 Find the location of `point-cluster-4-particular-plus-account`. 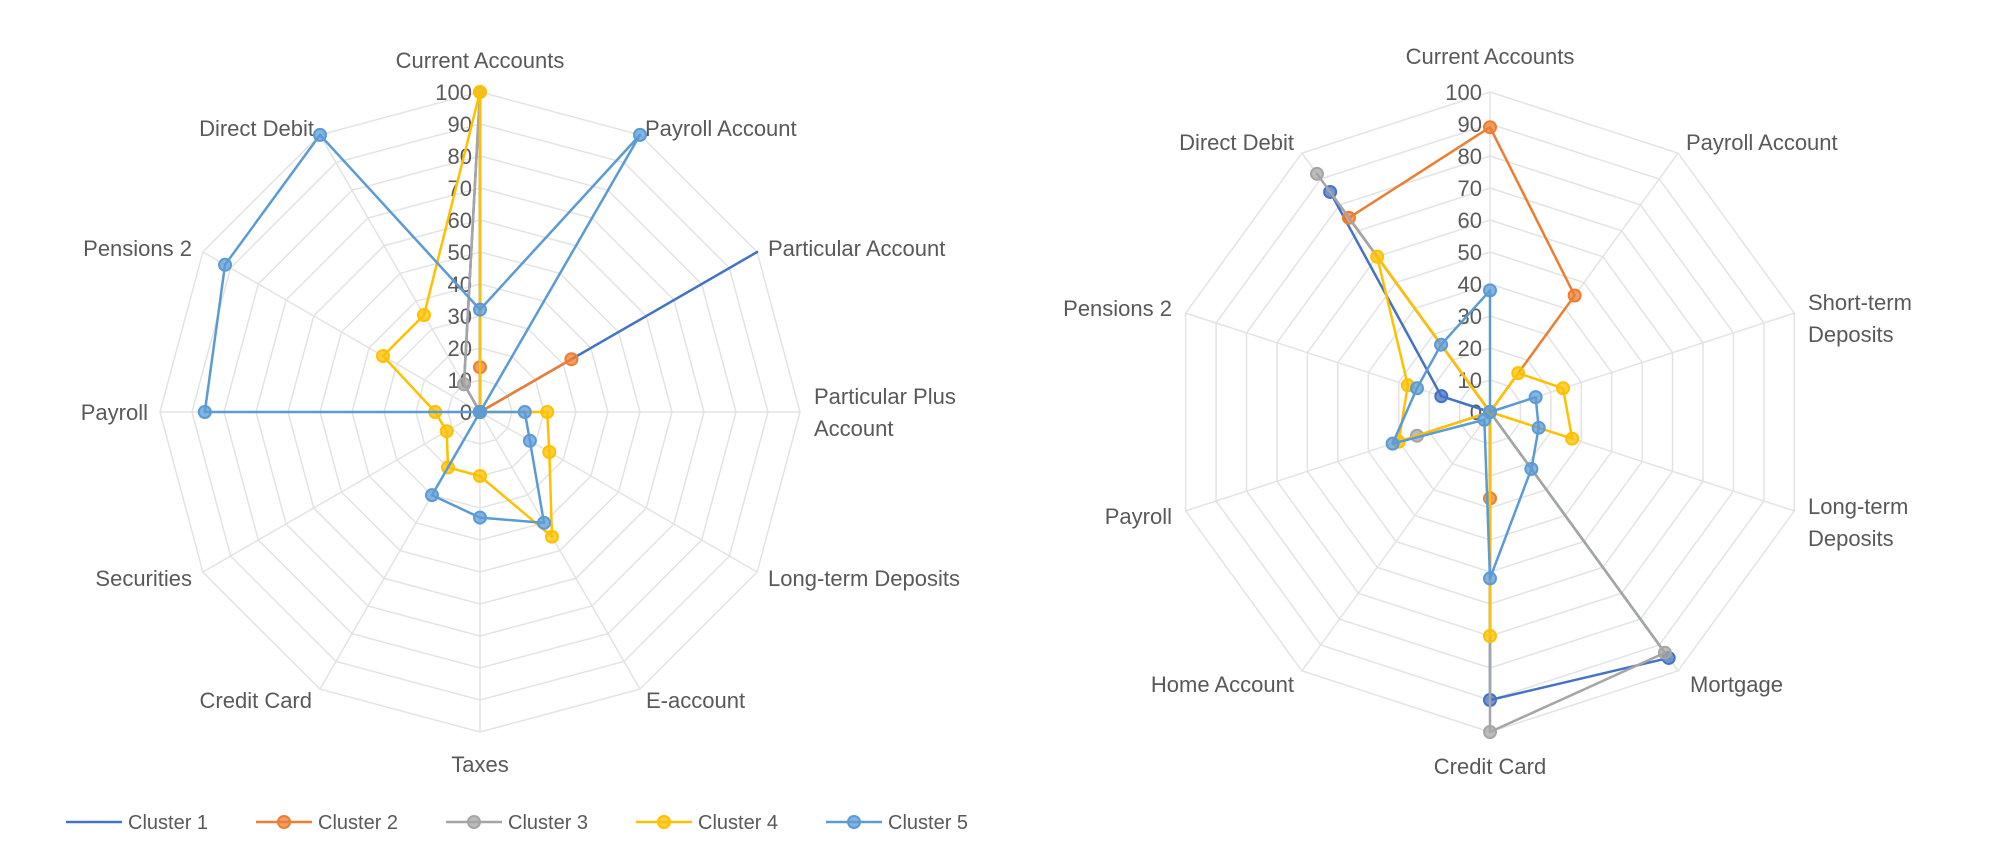

point-cluster-4-particular-plus-account is located at coordinates (547, 412).